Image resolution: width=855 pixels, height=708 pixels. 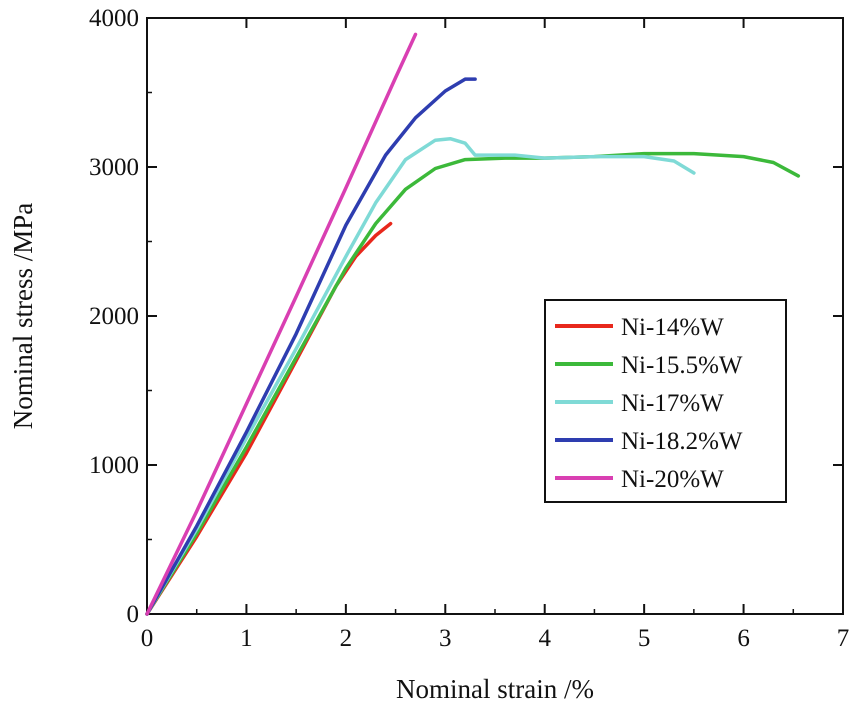 What do you see at coordinates (114, 18) in the screenshot?
I see `y-tick-label: 4000` at bounding box center [114, 18].